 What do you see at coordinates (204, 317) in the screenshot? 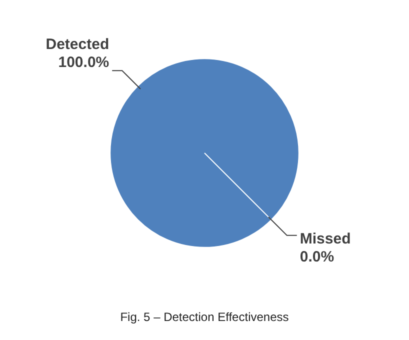
I see `caption: Fig. 5 – Detection Effectiveness` at bounding box center [204, 317].